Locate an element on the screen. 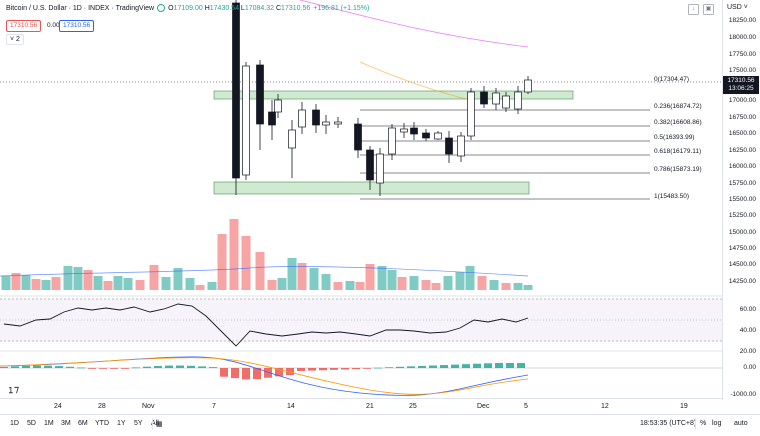 The height and width of the screenshot is (436, 760). resistance-zone is located at coordinates (393, 95).